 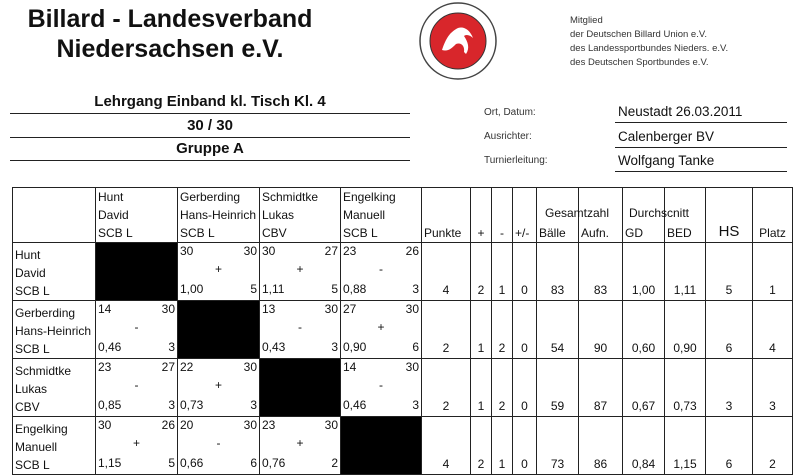 I want to click on column-header-plus: +, so click(x=481, y=215).